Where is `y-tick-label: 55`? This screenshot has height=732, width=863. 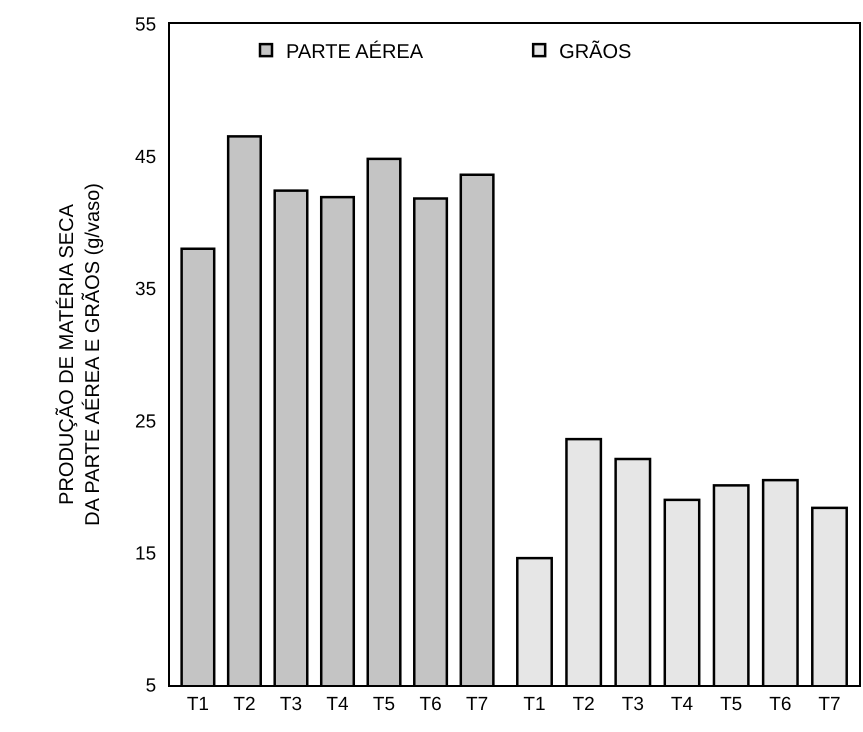 y-tick-label: 55 is located at coordinates (145, 25).